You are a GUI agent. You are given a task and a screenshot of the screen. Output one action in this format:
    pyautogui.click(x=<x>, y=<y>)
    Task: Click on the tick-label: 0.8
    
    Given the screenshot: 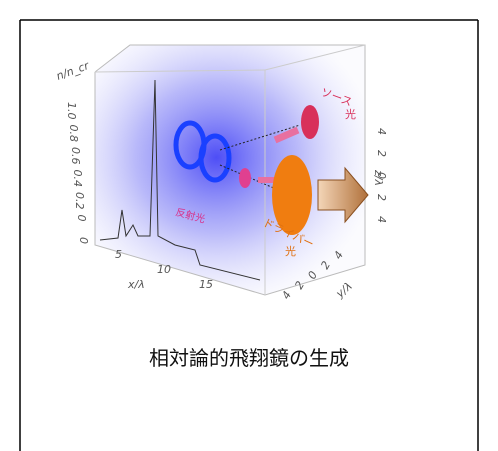 What is the action you would take?
    pyautogui.click(x=73, y=134)
    